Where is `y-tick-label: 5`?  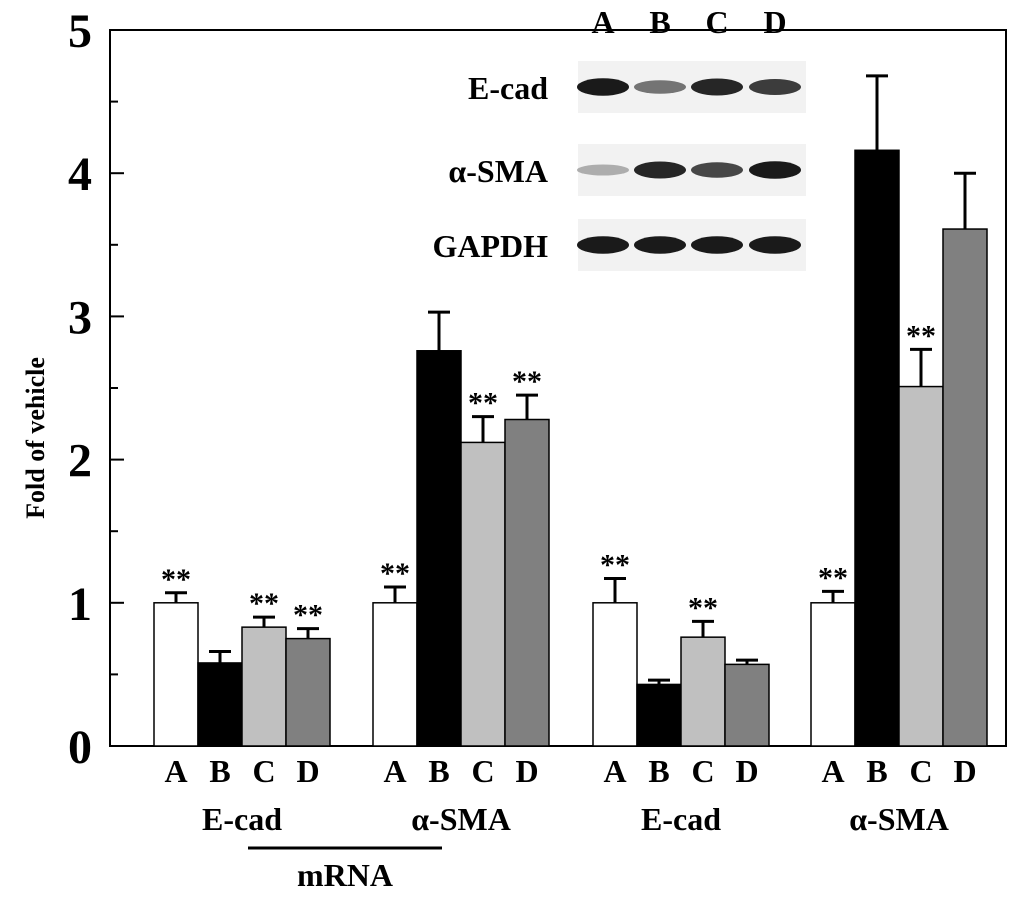 y-tick-label: 5 is located at coordinates (80, 31).